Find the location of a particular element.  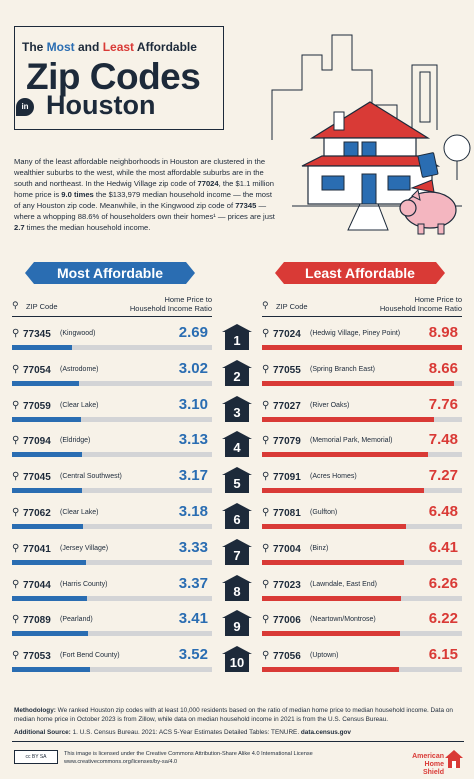

neighborhood-label: (Spring Branch East) is located at coordinates (342, 369).